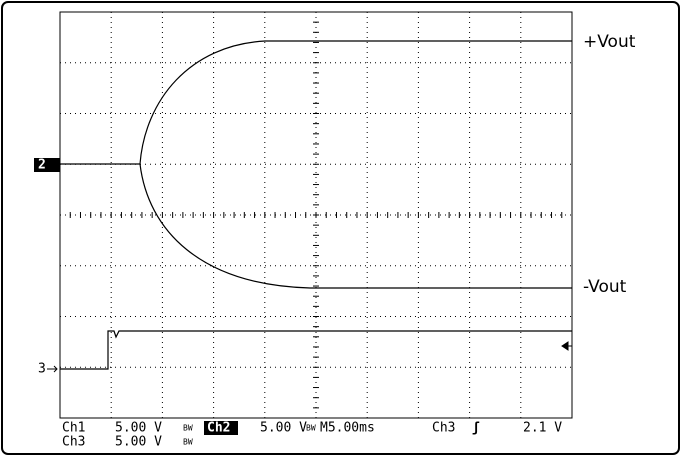  I want to click on status-trigger-level: 2.1 V, so click(542, 428).